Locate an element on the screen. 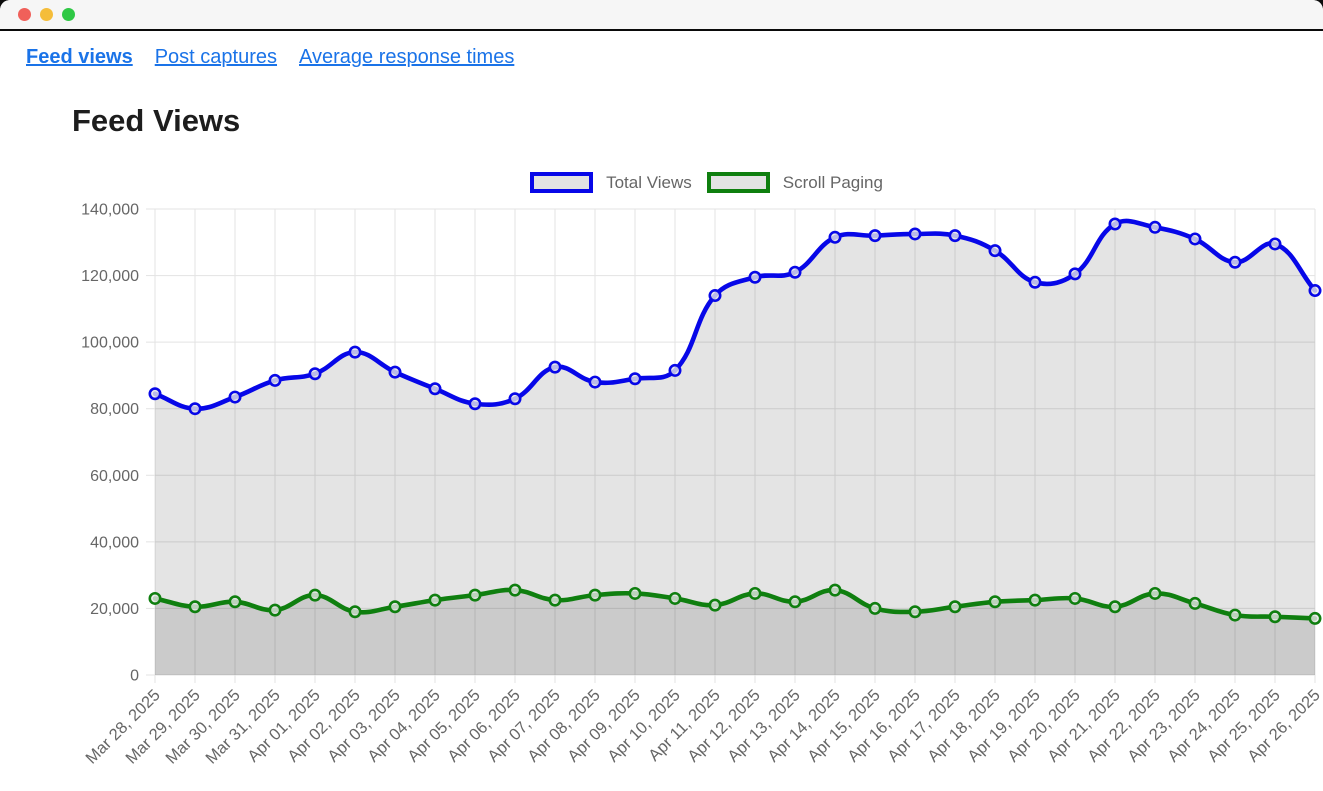 The height and width of the screenshot is (791, 1323). svg-text: 40,000 is located at coordinates (114, 542).